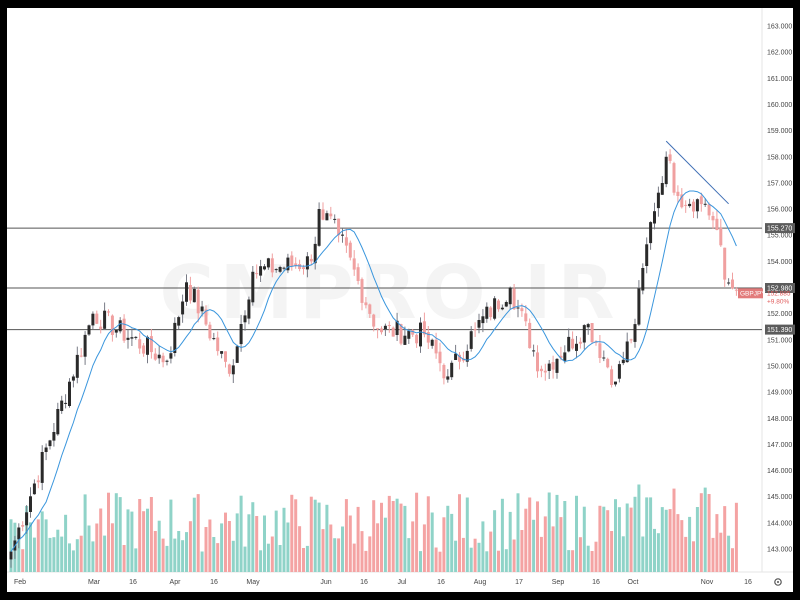  Describe the element at coordinates (779, 262) in the screenshot. I see `price-tick-label: 154.000` at that location.